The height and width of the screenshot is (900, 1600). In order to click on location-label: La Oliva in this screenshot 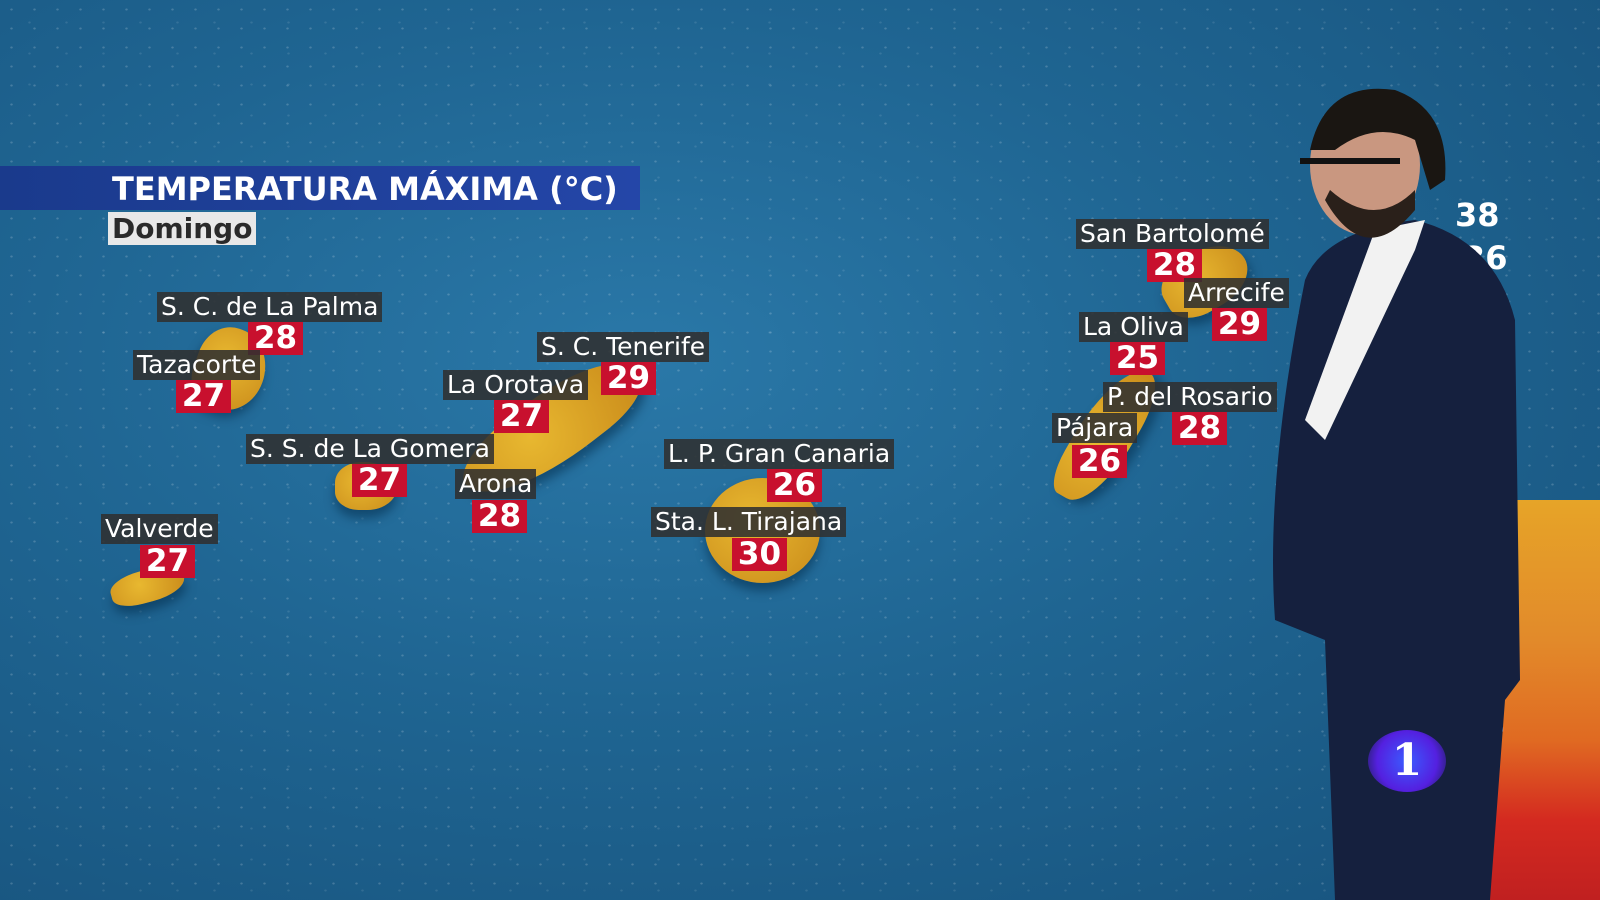, I will do `click(1133, 327)`.